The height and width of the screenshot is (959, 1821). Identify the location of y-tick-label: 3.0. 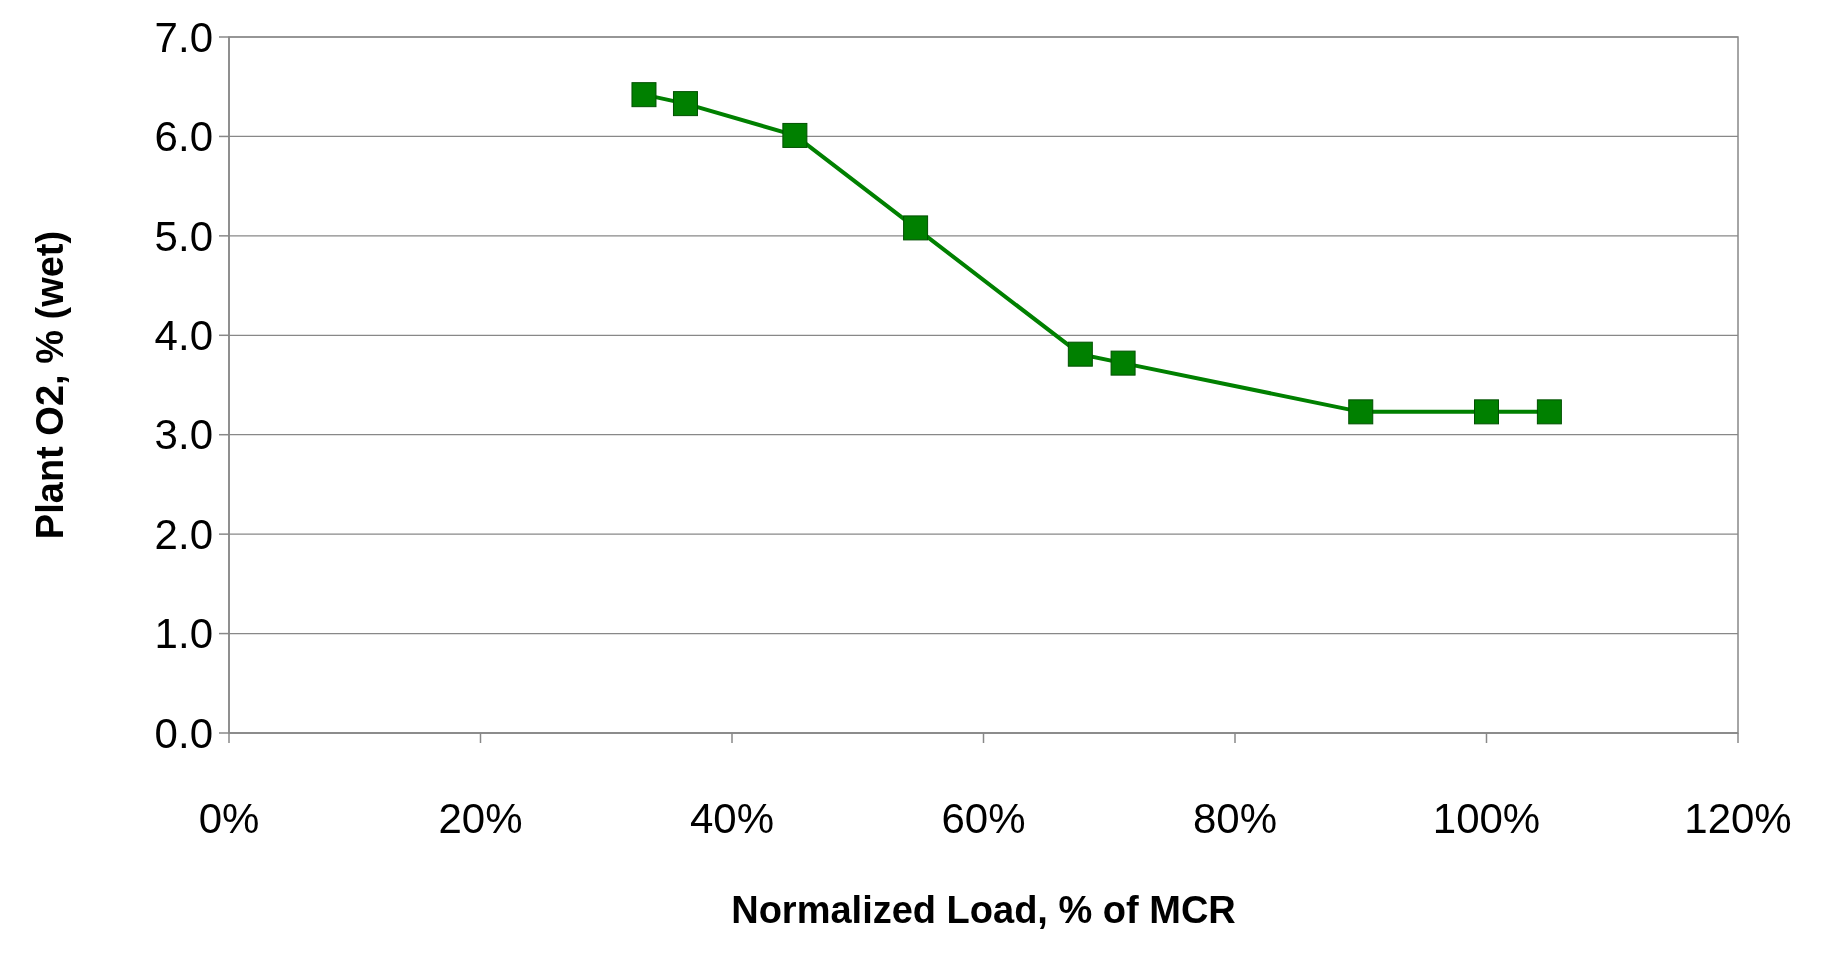
(183, 435).